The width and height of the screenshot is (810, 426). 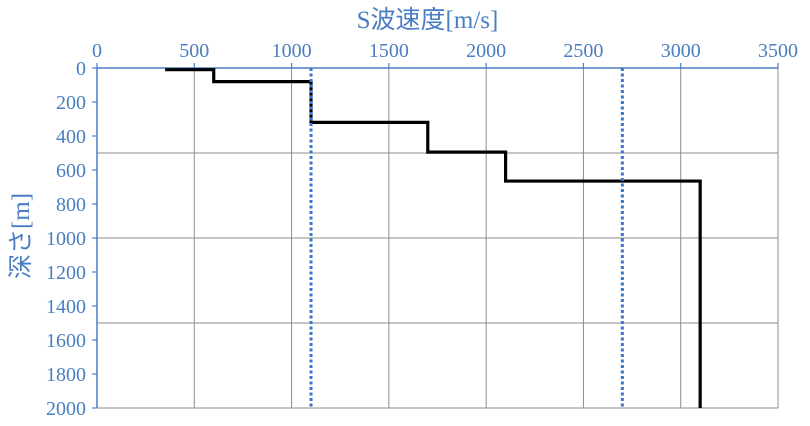 What do you see at coordinates (66, 341) in the screenshot?
I see `y-tick-label: 1600` at bounding box center [66, 341].